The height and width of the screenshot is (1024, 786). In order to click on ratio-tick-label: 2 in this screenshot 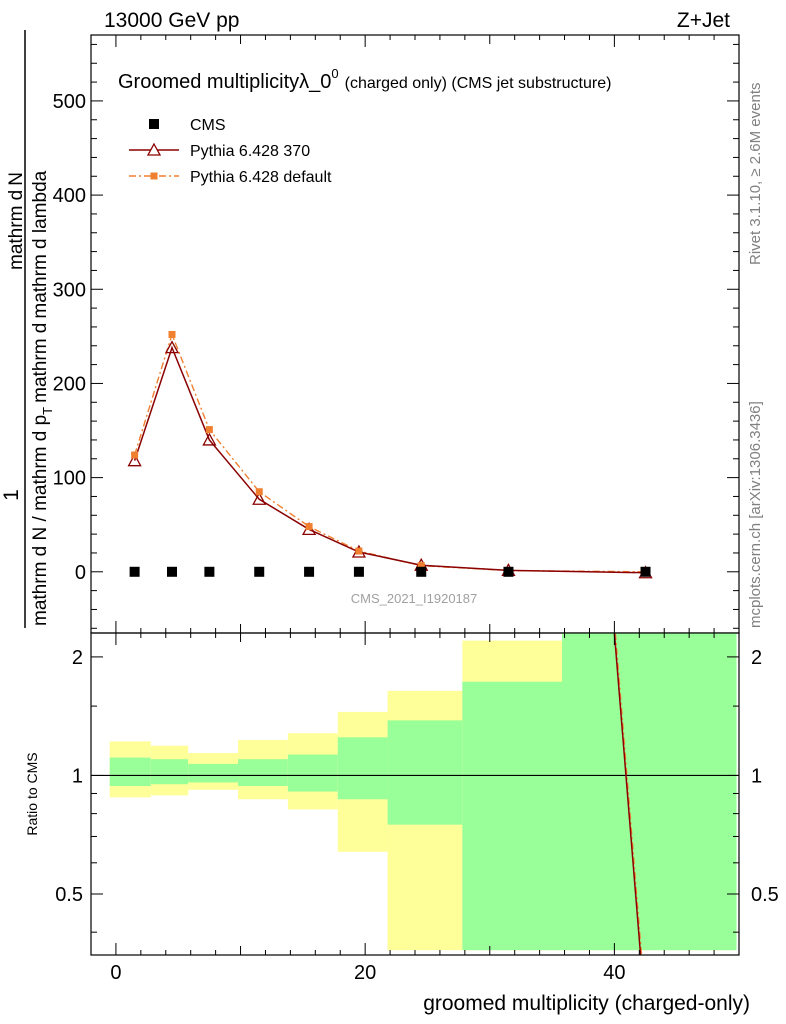, I will do `click(77, 658)`.